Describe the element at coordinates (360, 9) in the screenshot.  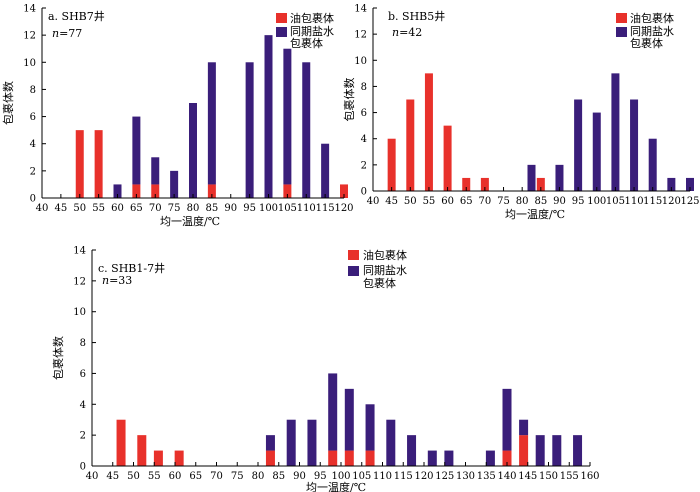
I see `y-tick-label-b-7: 14` at that location.